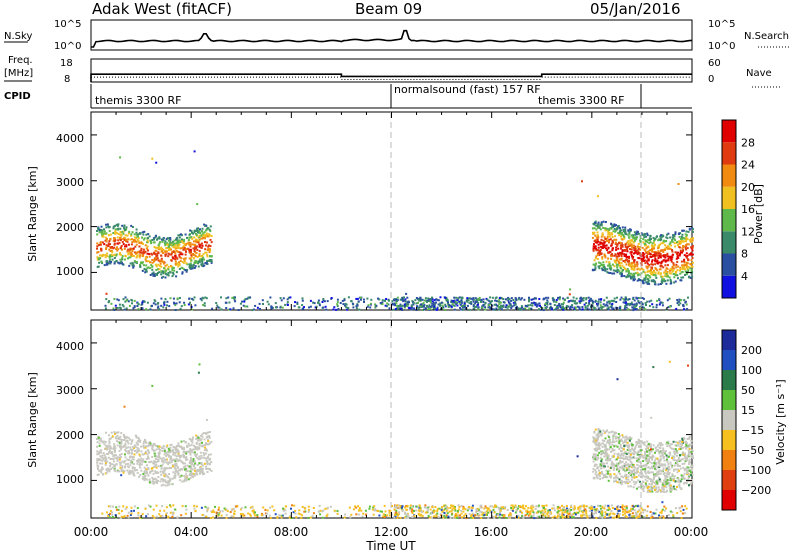 This screenshot has height=554, width=800. Describe the element at coordinates (391, 35) in the screenshot. I see `nsky-frame` at that location.